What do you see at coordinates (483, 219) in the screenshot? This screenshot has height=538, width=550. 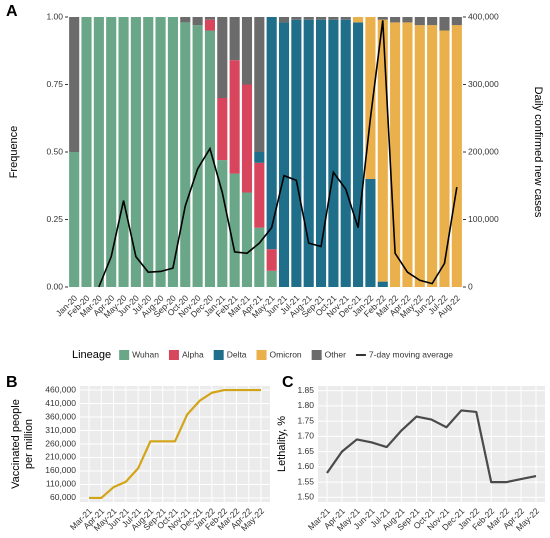 I see `y2-tick-label: 100,000` at bounding box center [483, 219].